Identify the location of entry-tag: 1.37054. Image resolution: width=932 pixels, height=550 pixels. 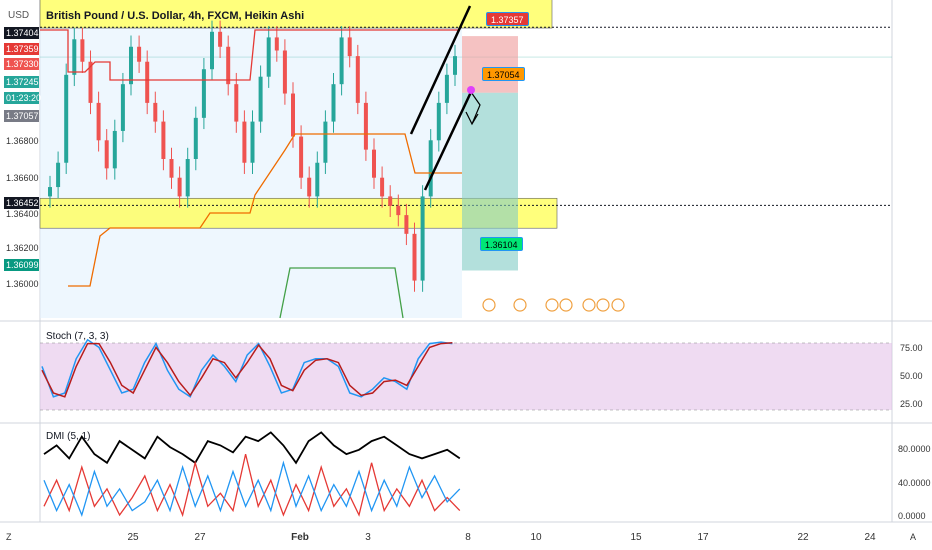
(503, 74).